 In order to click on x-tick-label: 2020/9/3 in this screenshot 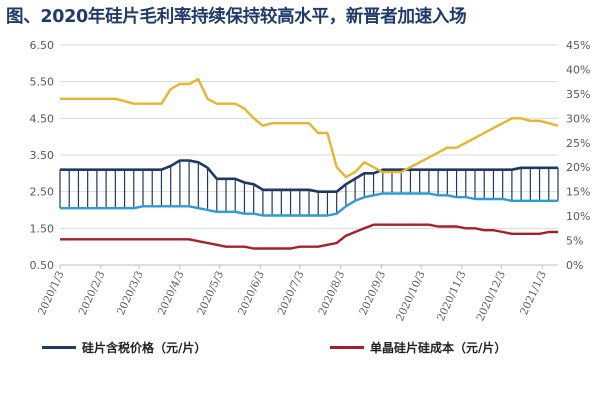, I will do `click(372, 293)`.